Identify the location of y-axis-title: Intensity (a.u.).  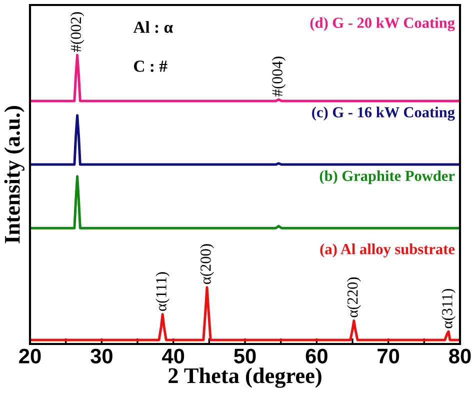
(14, 175).